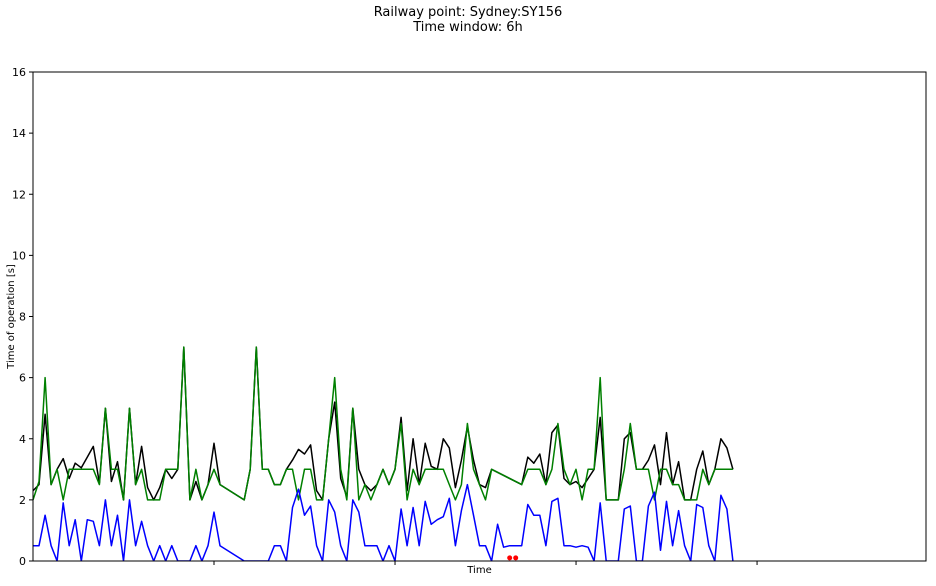 The image size is (936, 586). What do you see at coordinates (19, 194) in the screenshot?
I see `y-tick-label: 12` at bounding box center [19, 194].